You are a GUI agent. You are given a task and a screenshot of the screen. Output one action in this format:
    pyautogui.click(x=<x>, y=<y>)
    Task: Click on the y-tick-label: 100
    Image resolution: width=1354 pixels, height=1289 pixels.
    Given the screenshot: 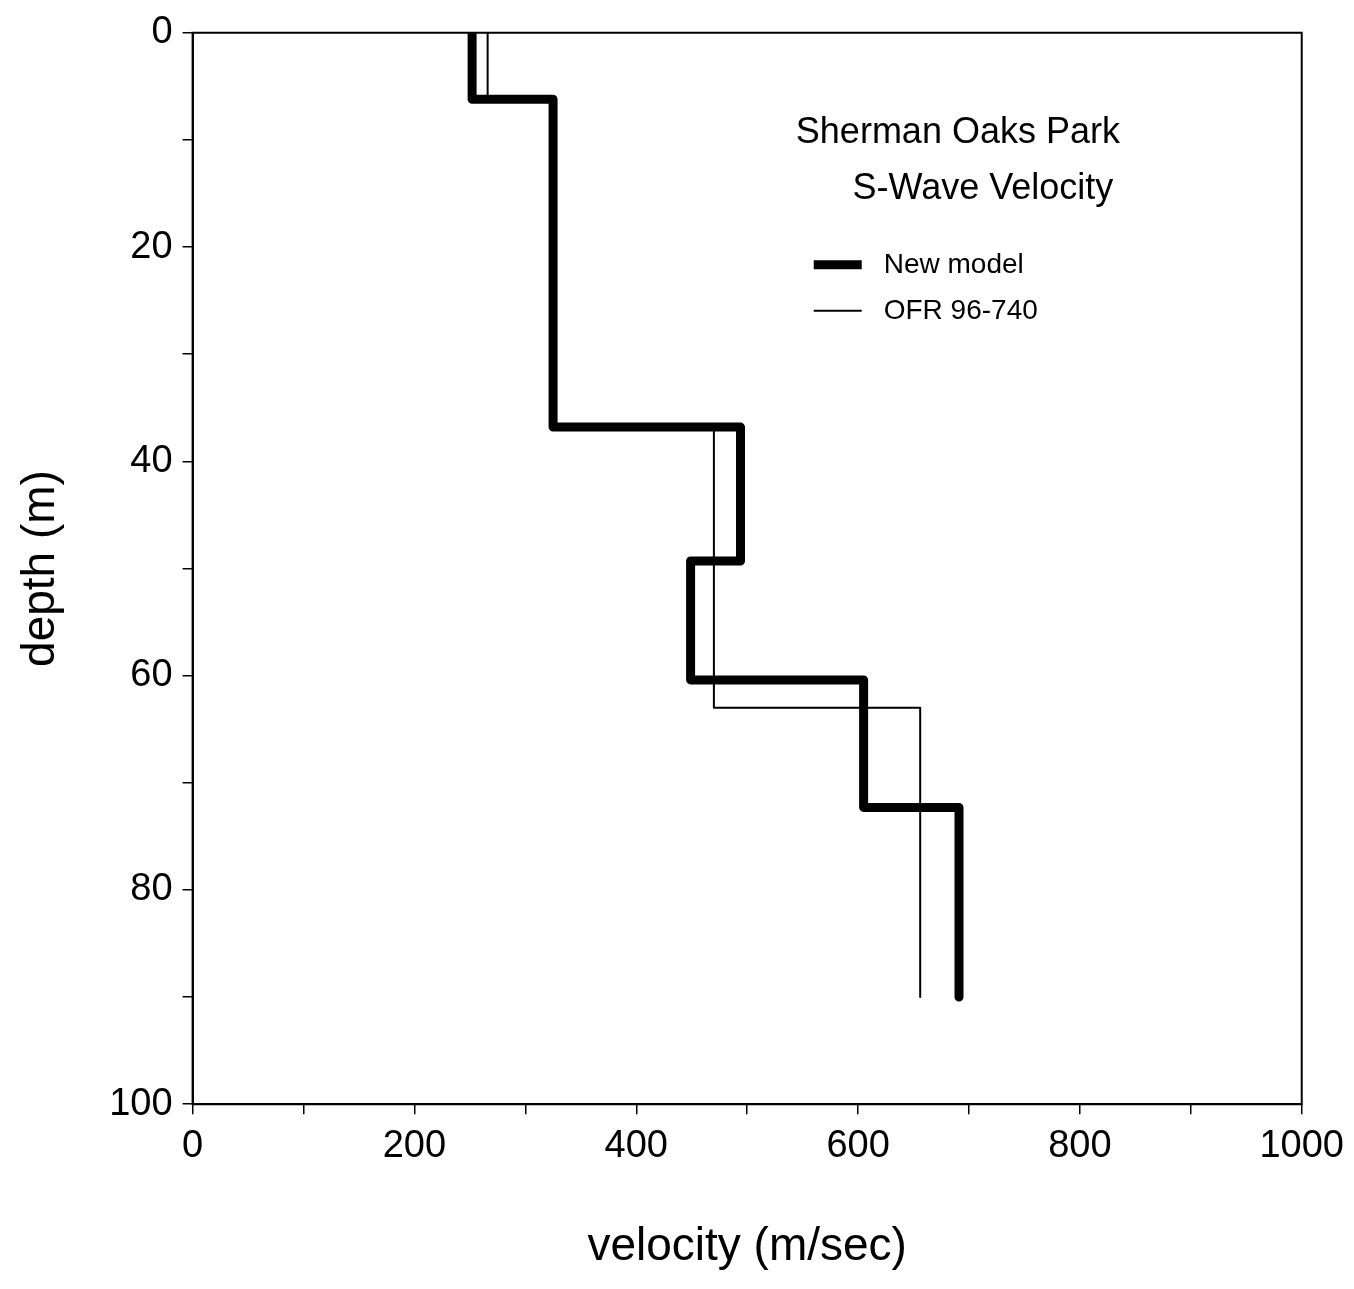 What is the action you would take?
    pyautogui.click(x=141, y=1101)
    